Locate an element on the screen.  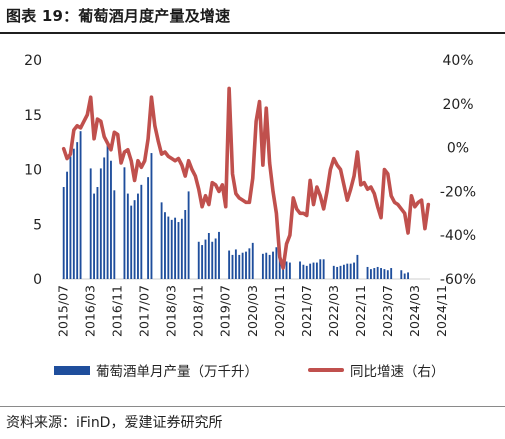
x-tick-label: 2016/03 is located at coordinates (90, 311).